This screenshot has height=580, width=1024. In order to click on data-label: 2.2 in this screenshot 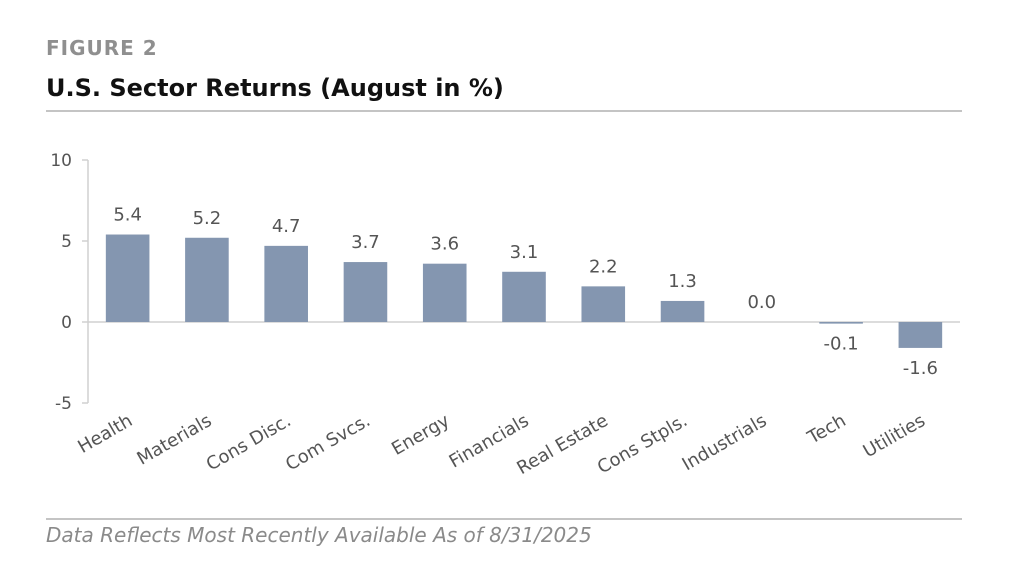, I will do `click(603, 266)`.